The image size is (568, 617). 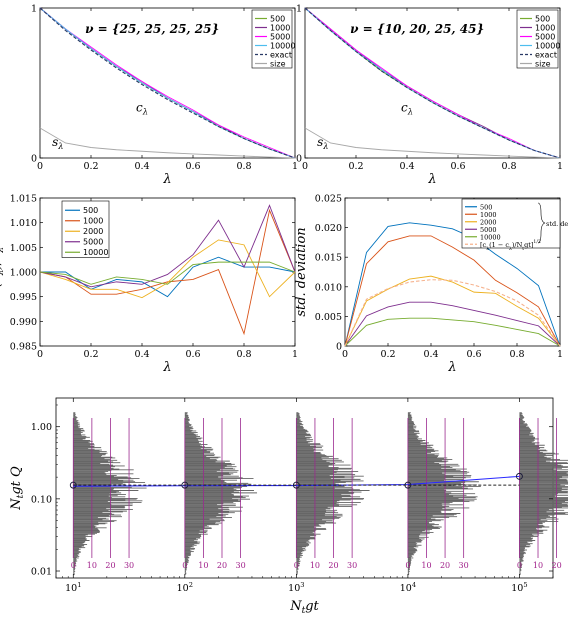 I want to click on x-tick-label: 105​, so click(x=519, y=587).